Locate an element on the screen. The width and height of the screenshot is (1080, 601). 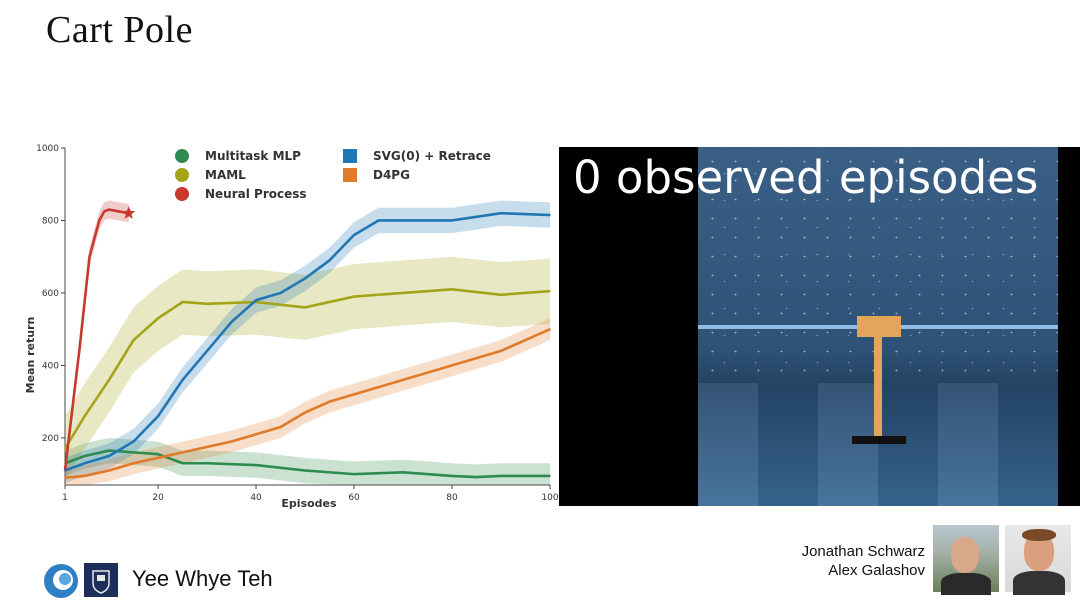
x-tick-label: 1 is located at coordinates (65, 498).